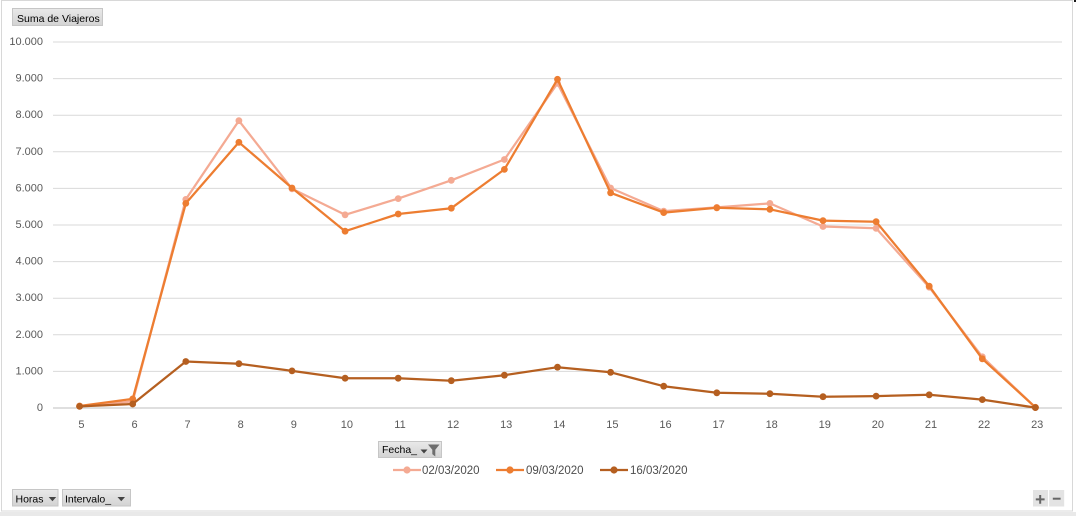  I want to click on svg-text: 6, so click(134, 425).